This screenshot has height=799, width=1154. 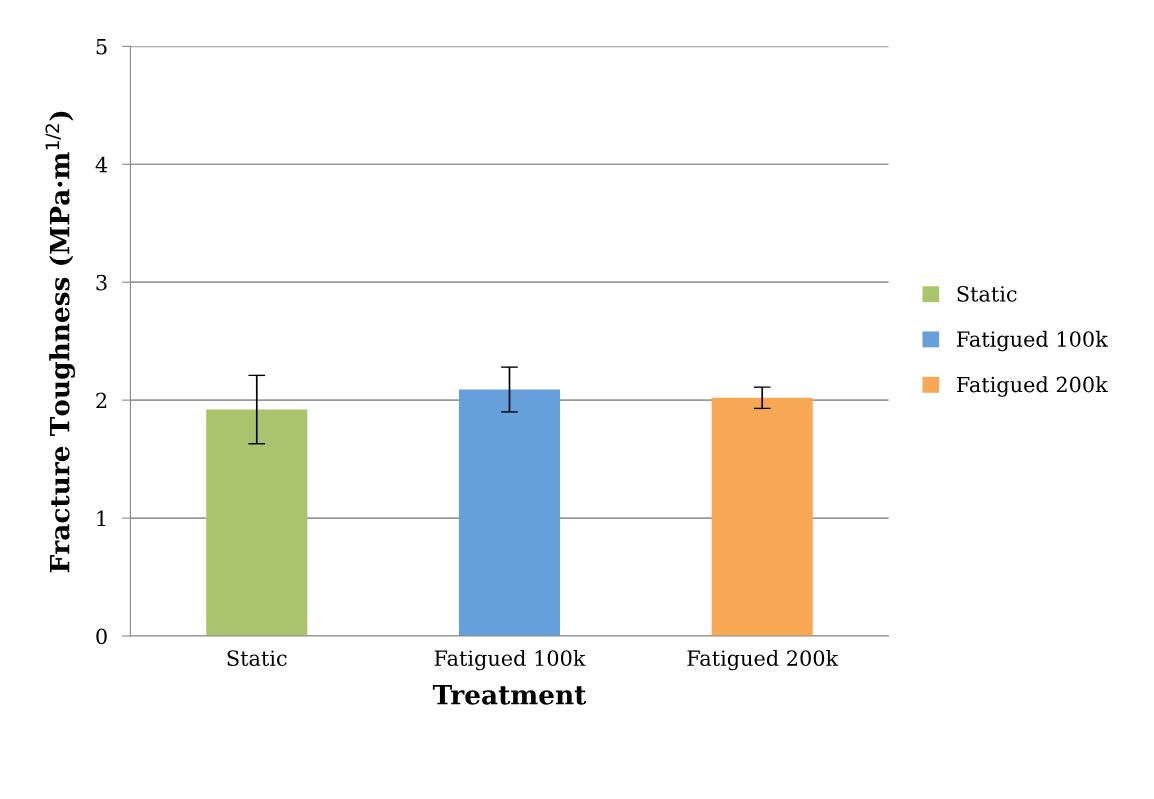 What do you see at coordinates (101, 164) in the screenshot?
I see `y-tick-label: 4` at bounding box center [101, 164].